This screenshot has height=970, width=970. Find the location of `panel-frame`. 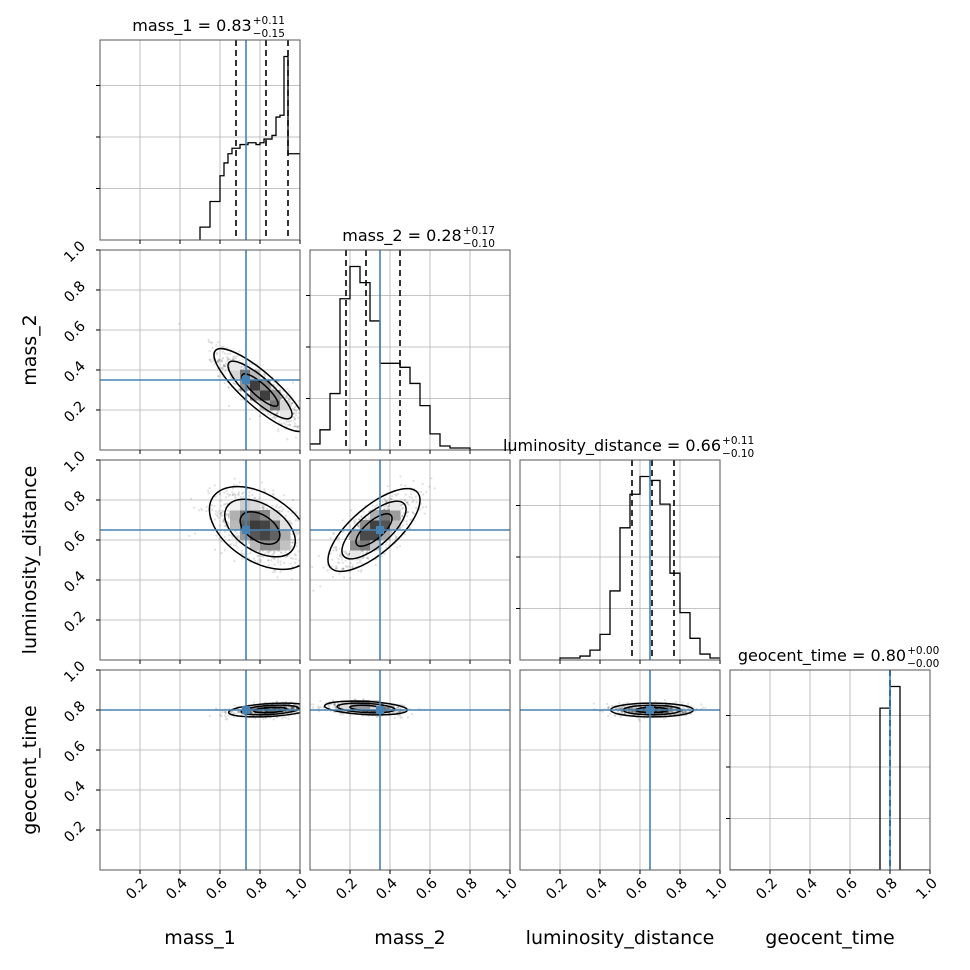

panel-frame is located at coordinates (200, 350).